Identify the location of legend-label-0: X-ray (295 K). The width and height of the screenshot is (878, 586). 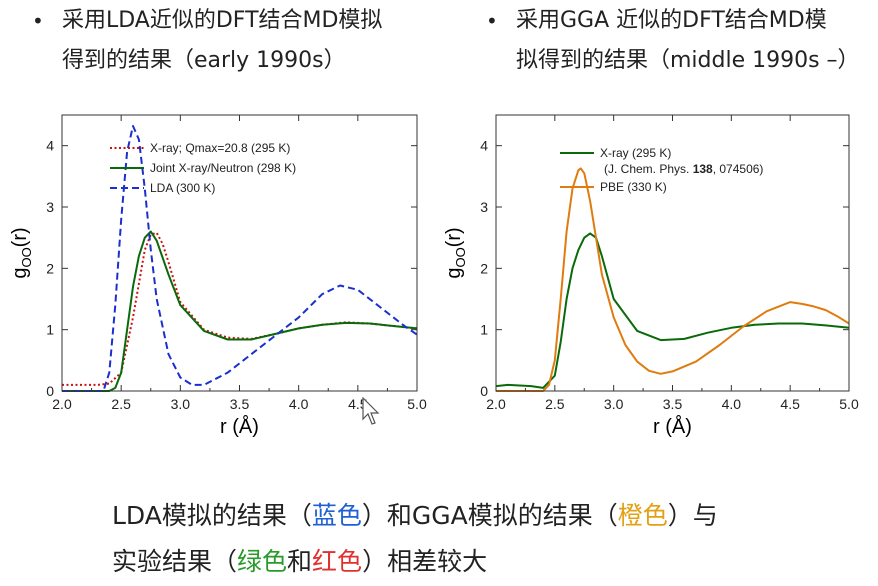
(635, 153).